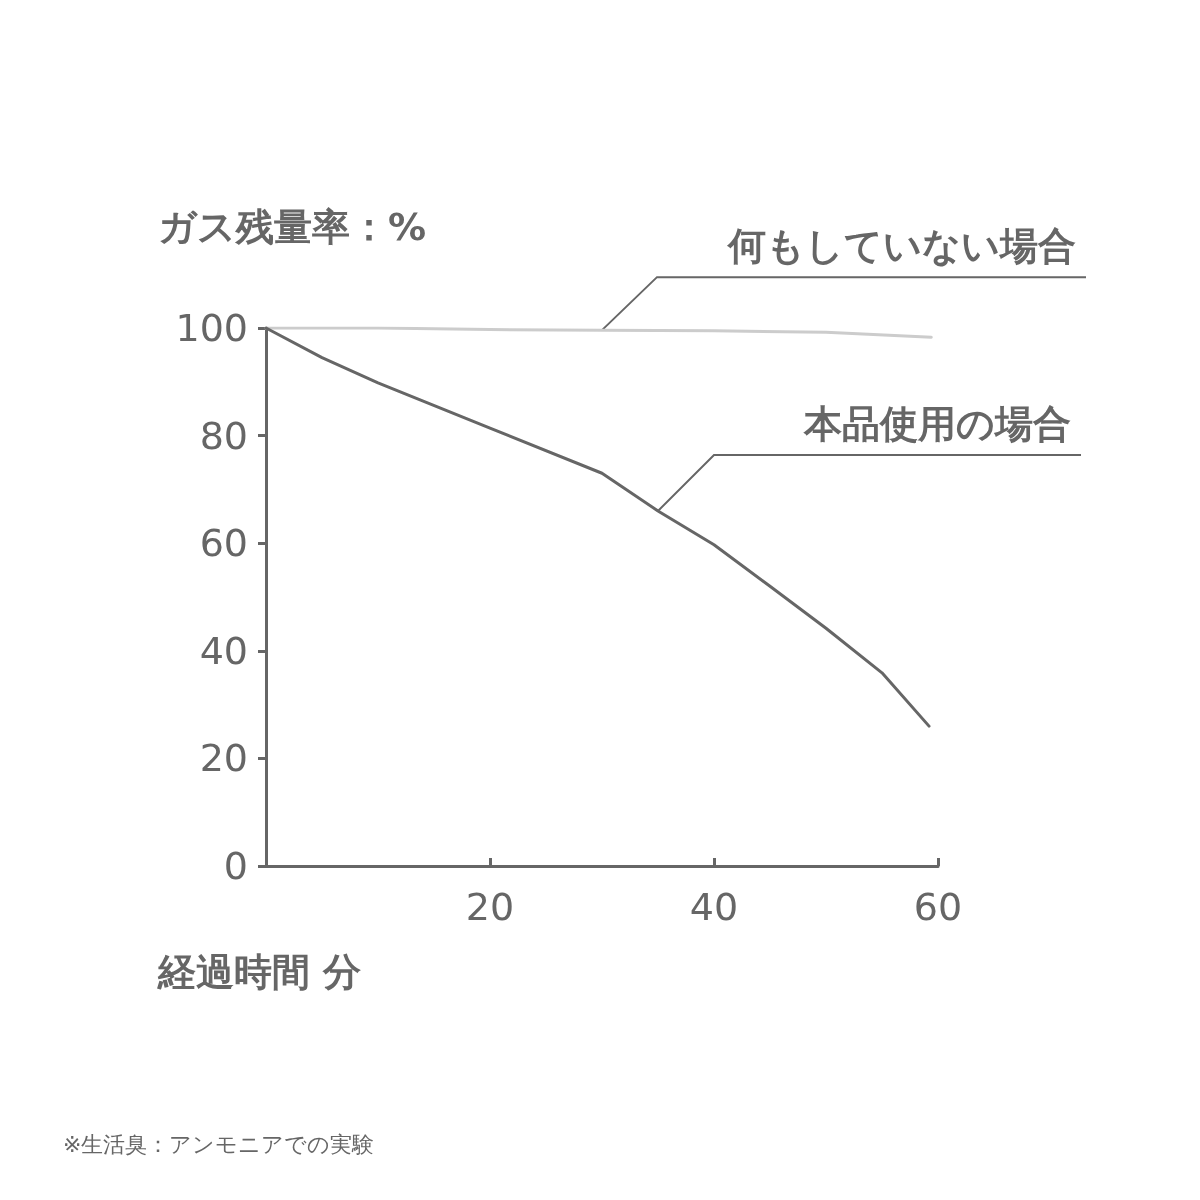 The height and width of the screenshot is (1200, 1200). What do you see at coordinates (714, 907) in the screenshot?
I see `x-tick-label: 40` at bounding box center [714, 907].